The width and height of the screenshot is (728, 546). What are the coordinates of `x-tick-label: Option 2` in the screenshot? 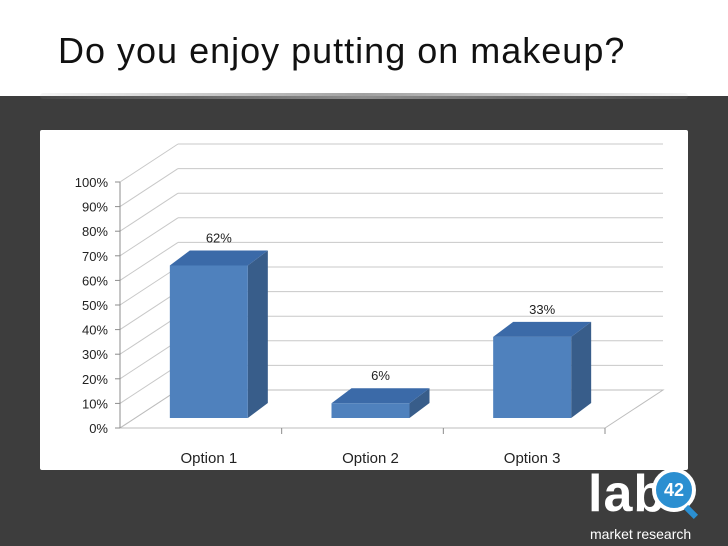 It's located at (370, 458).